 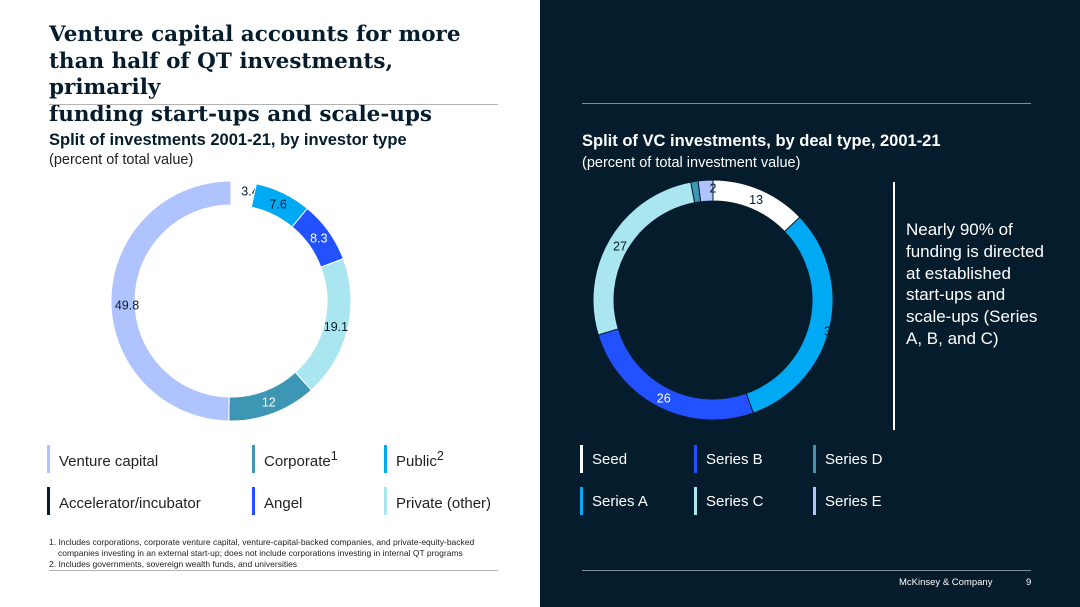 What do you see at coordinates (664, 398) in the screenshot?
I see `donut-label-series-b: 26` at bounding box center [664, 398].